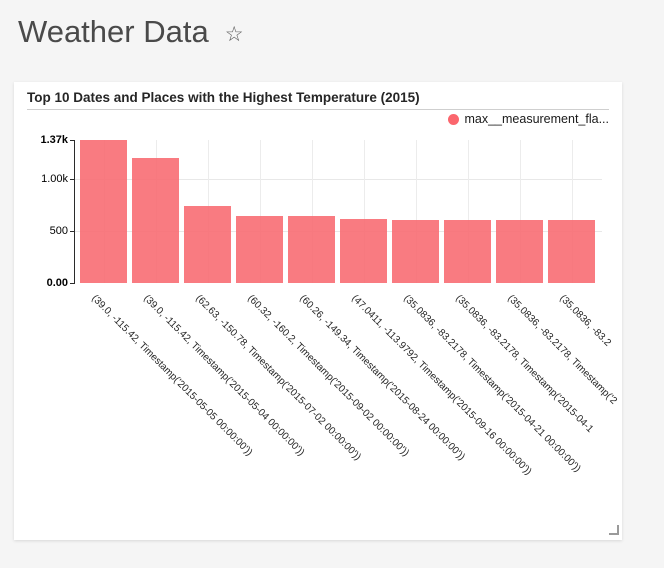  I want to click on y-tick-label: 0.00, so click(57, 283).